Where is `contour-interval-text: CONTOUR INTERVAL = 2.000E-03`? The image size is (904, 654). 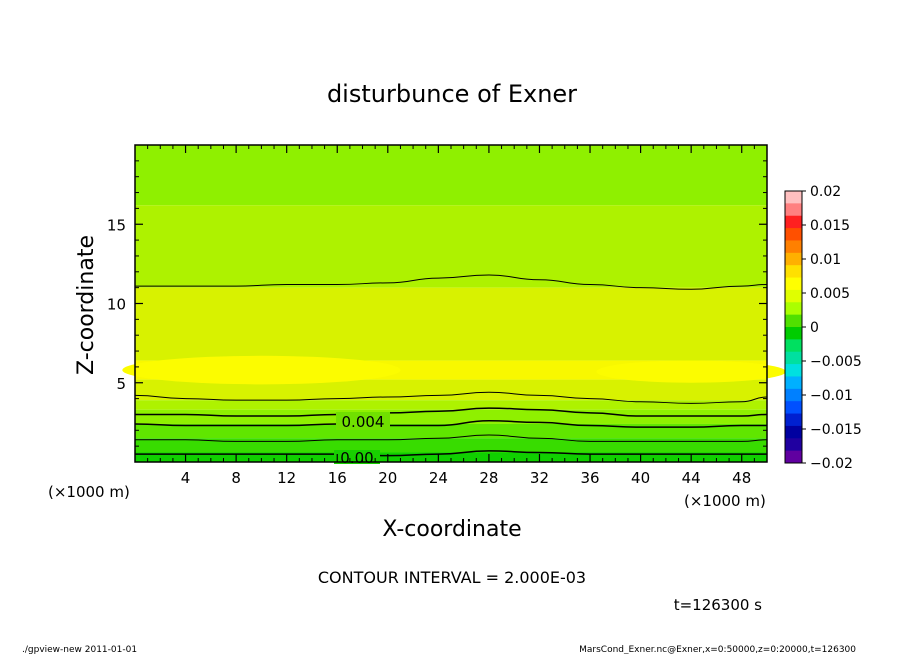
contour-interval-text: CONTOUR INTERVAL = 2.000E-03 is located at coordinates (452, 577).